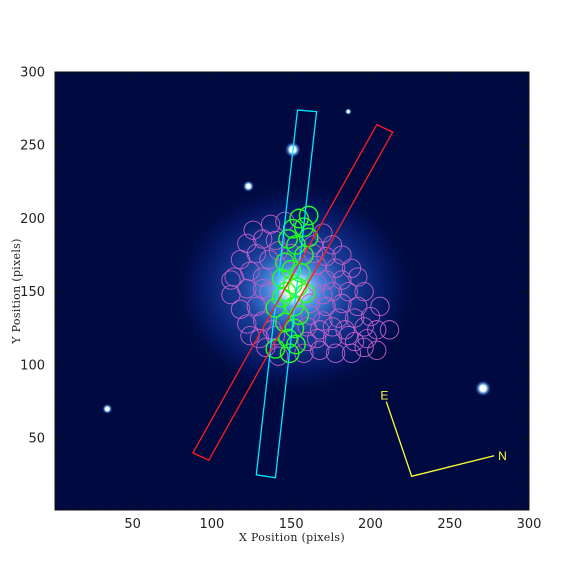 This screenshot has width=585, height=585. What do you see at coordinates (292, 537) in the screenshot?
I see `x-axis-title: X Position (pixels)` at bounding box center [292, 537].